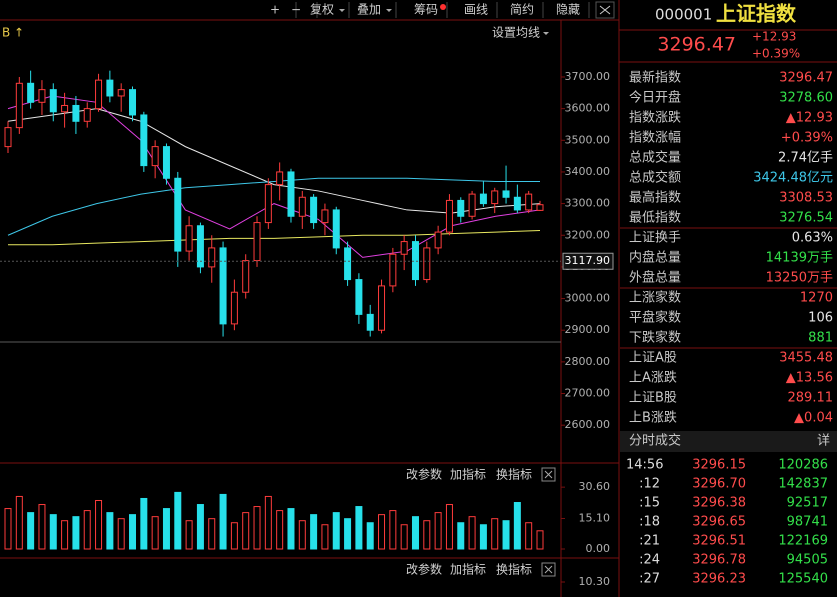  I want to click on y-tick-label: 3700.00, so click(588, 76).